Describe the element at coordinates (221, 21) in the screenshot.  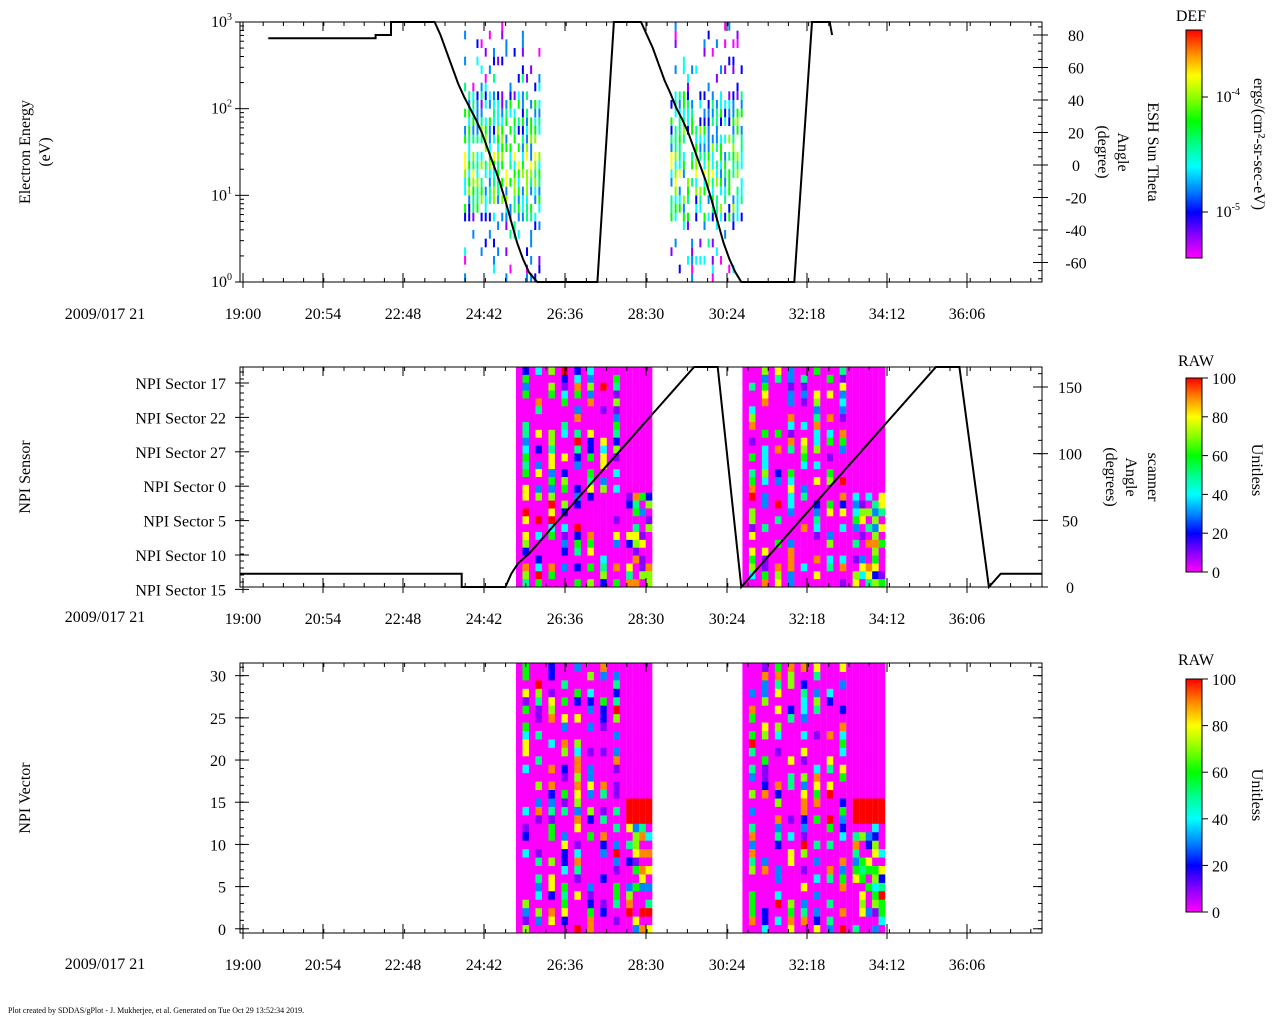
I see `y-tick-label: 103` at that location.